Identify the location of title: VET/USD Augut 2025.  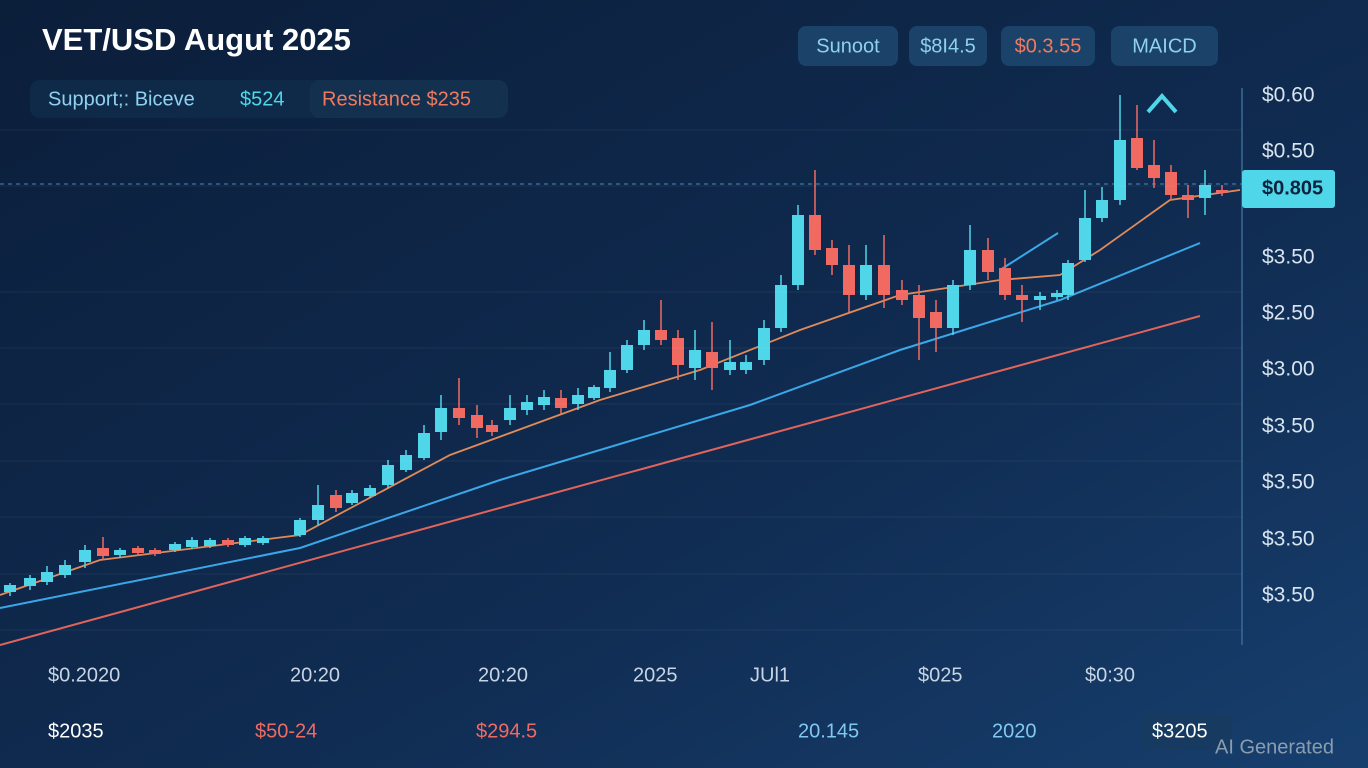
(196, 39).